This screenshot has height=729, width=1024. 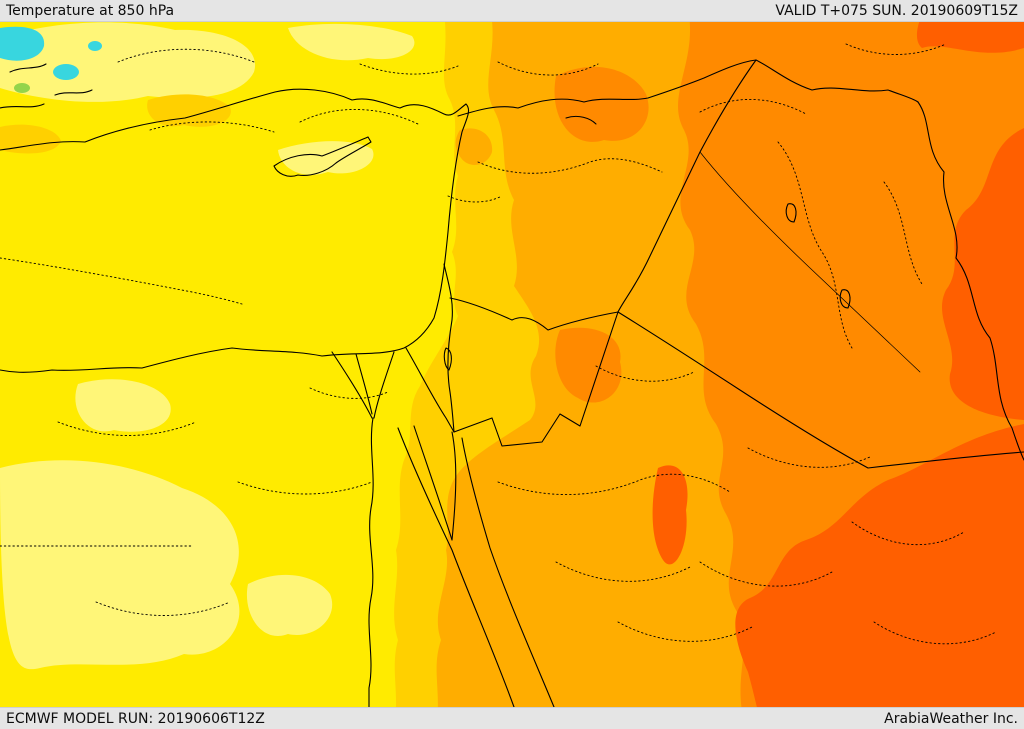 What do you see at coordinates (22, 88) in the screenshot?
I see `isotherm-fill-cool-green` at bounding box center [22, 88].